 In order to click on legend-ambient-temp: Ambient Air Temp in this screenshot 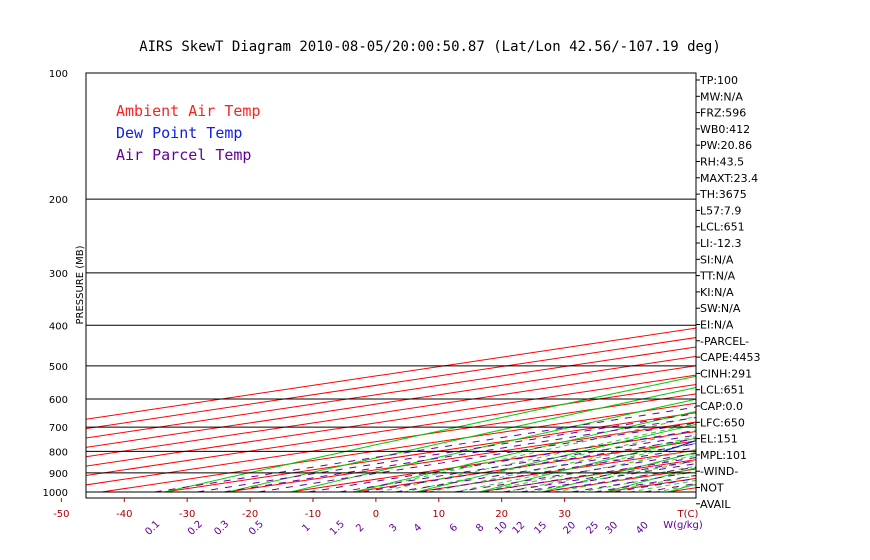, I will do `click(188, 111)`.